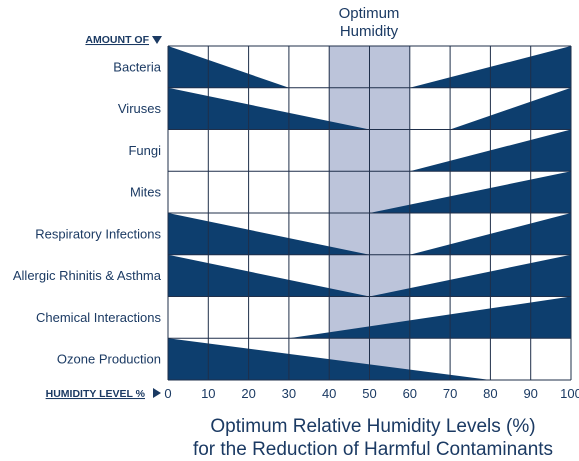  Describe the element at coordinates (140, 108) in the screenshot. I see `row-label: Viruses` at that location.